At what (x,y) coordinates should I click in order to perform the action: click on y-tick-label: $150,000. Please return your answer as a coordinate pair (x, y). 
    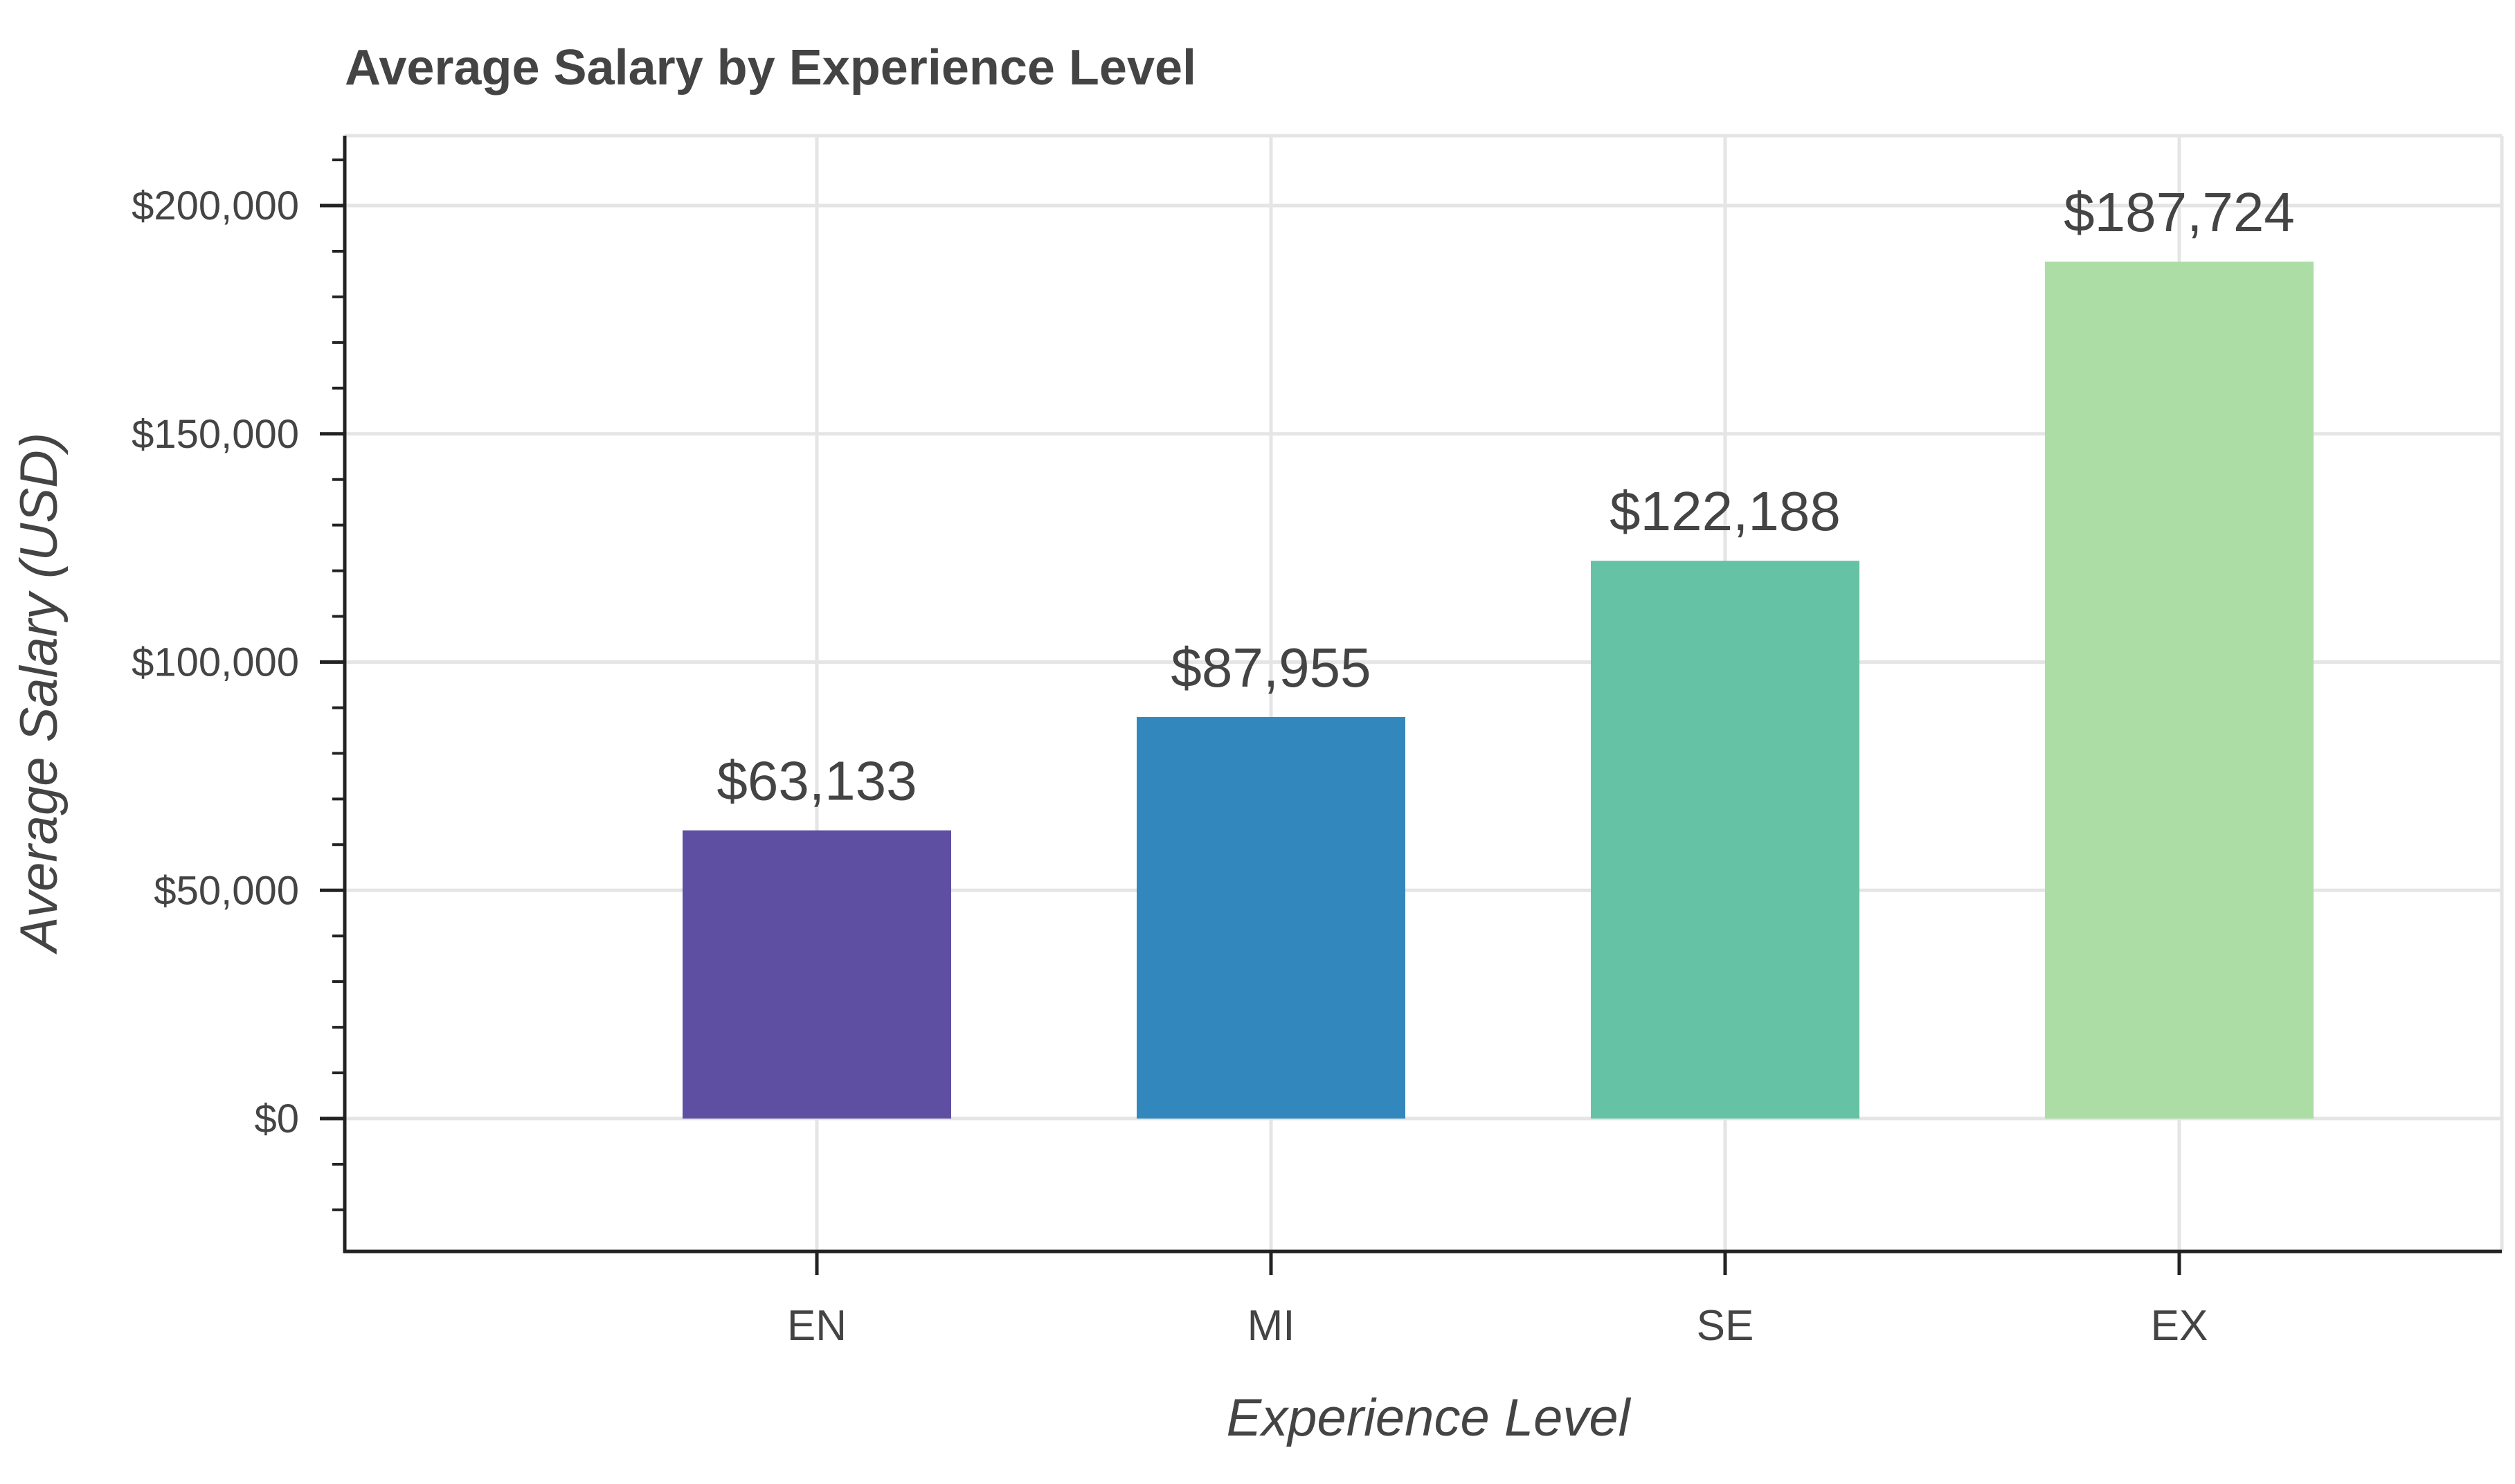
    Looking at the image, I should click on (215, 434).